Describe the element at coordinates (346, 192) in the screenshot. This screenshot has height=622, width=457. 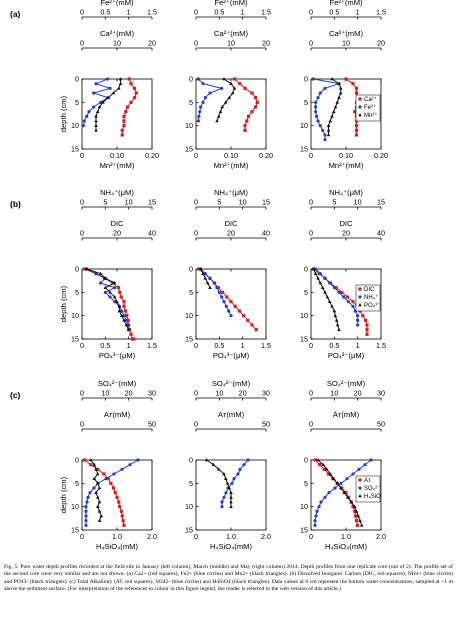
I see `top-axis-1-label: NH₄⁺(μM)` at that location.